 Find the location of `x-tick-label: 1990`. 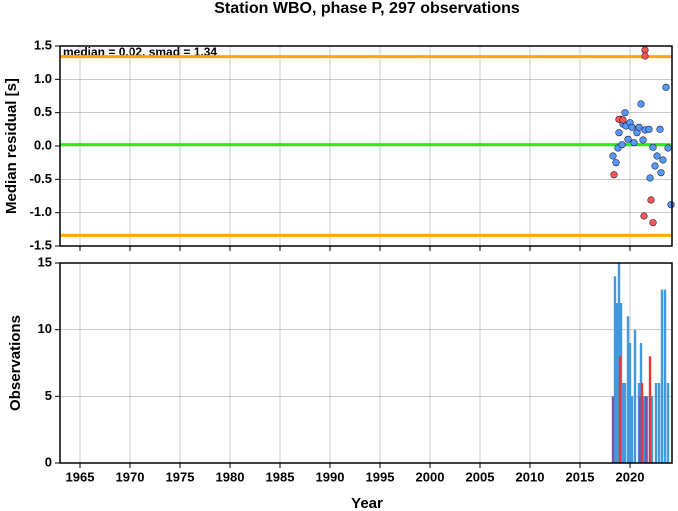

x-tick-label: 1990 is located at coordinates (330, 476).